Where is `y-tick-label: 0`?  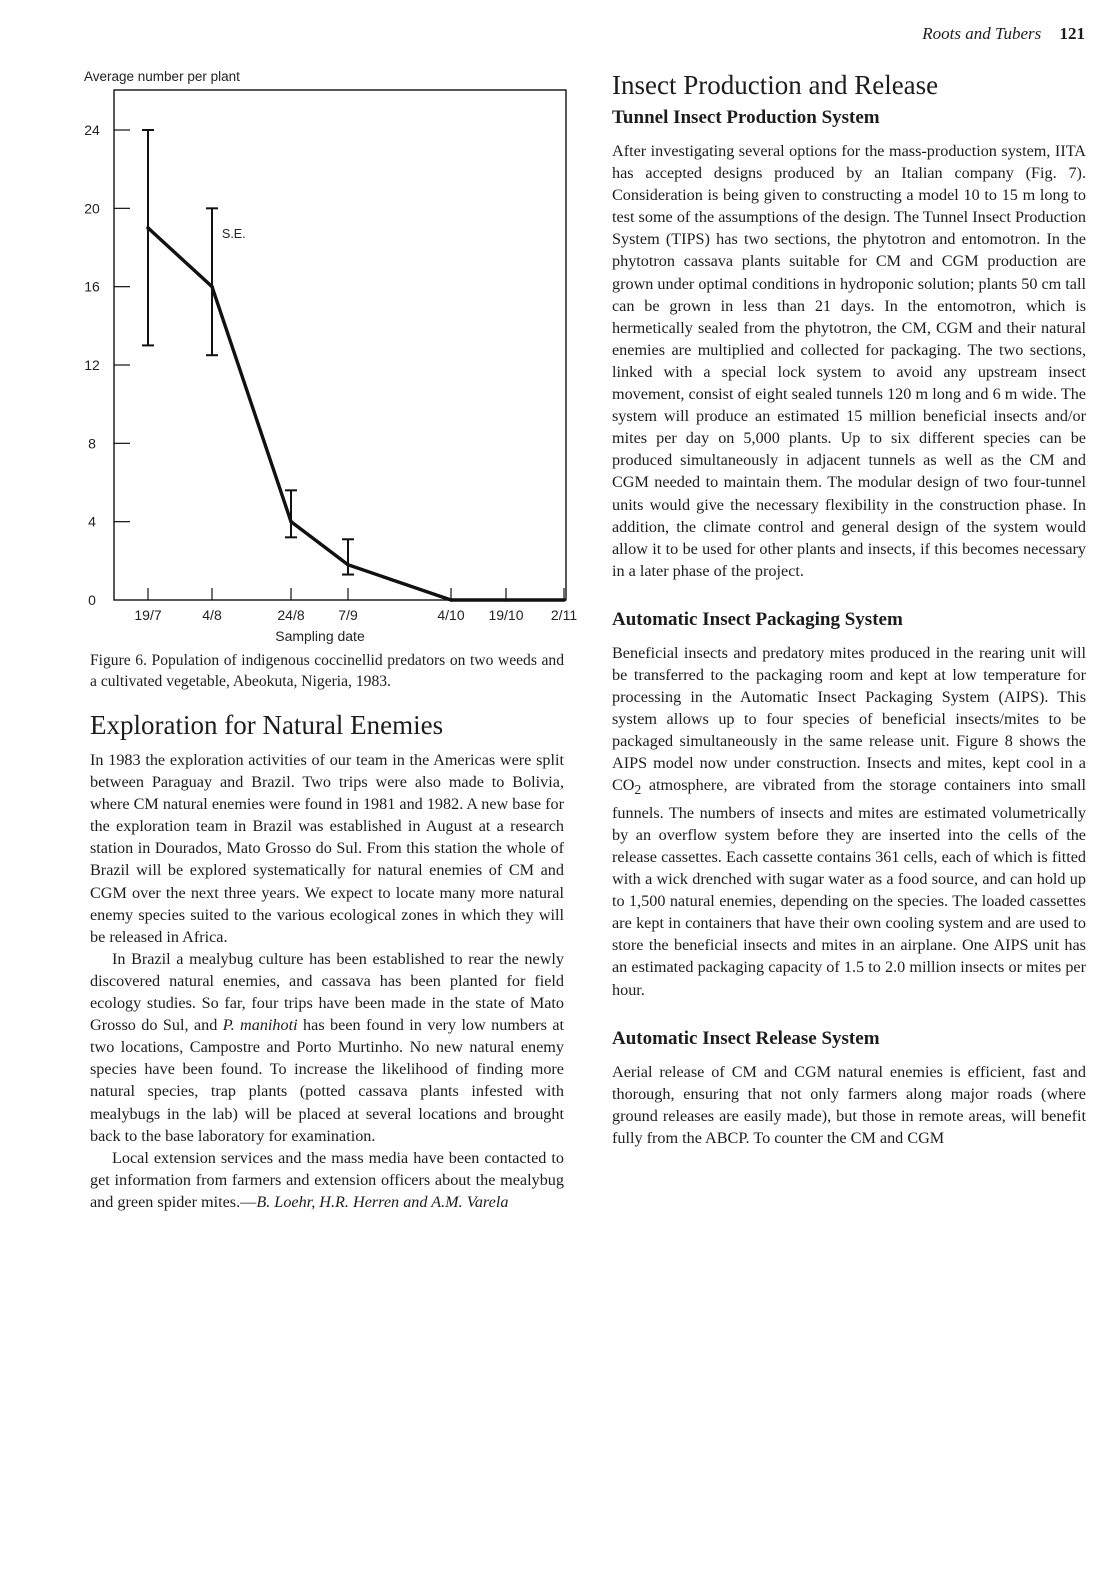
y-tick-label: 0 is located at coordinates (92, 600).